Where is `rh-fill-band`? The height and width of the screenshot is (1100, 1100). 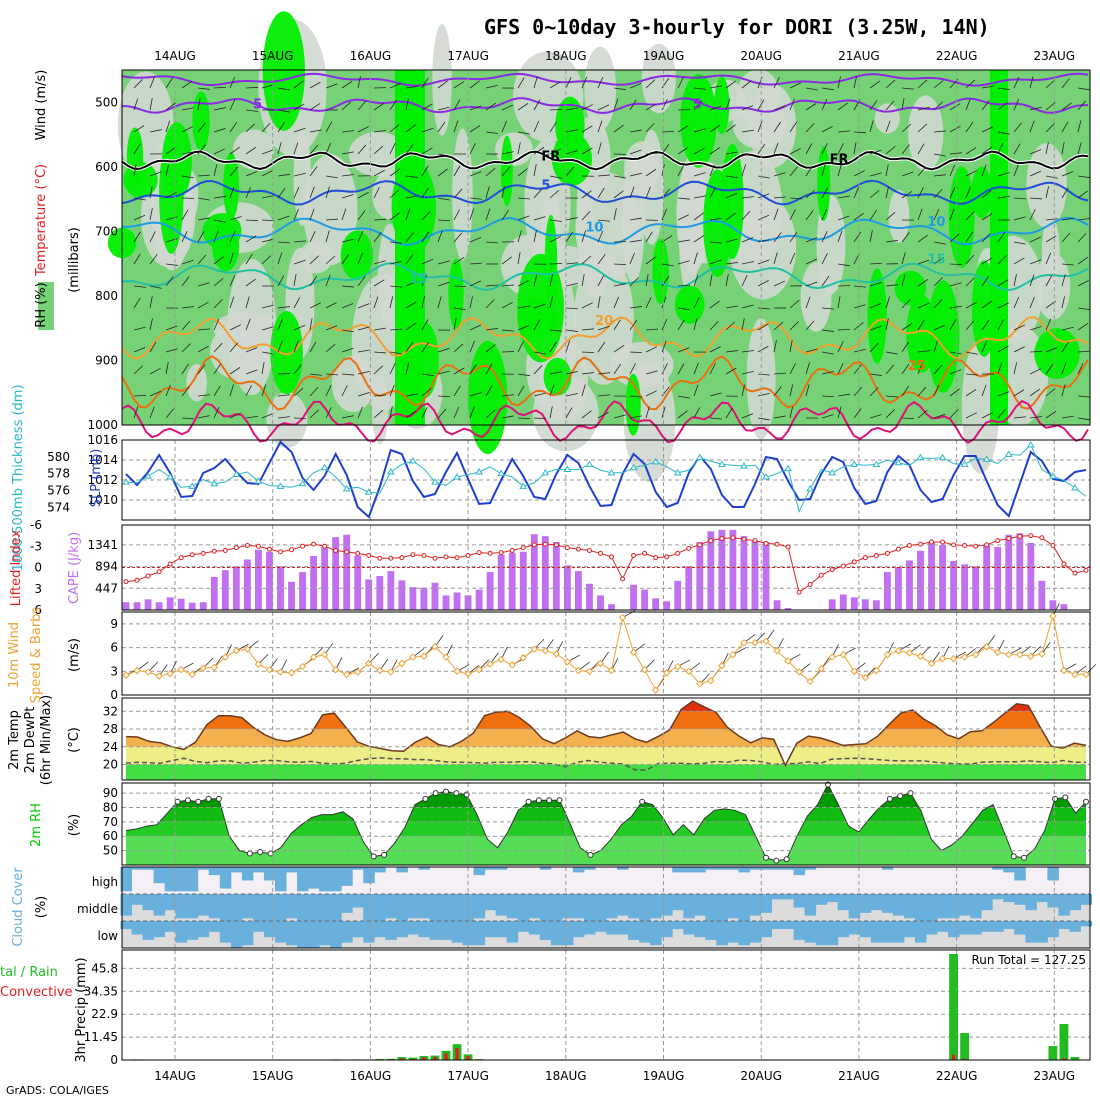 rh-fill-band is located at coordinates (606, 829).